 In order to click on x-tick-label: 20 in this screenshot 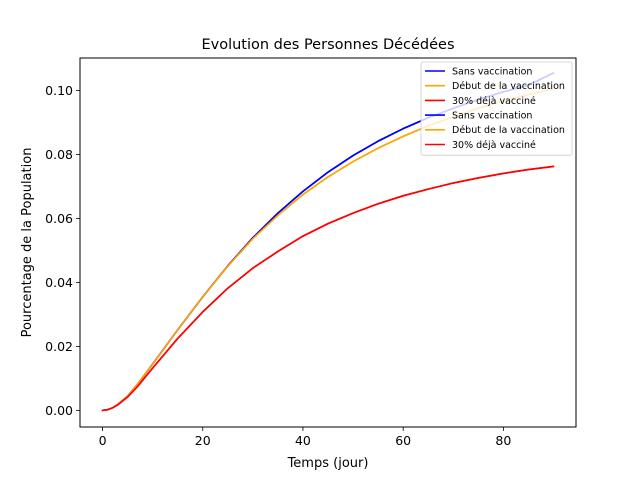, I will do `click(203, 440)`.